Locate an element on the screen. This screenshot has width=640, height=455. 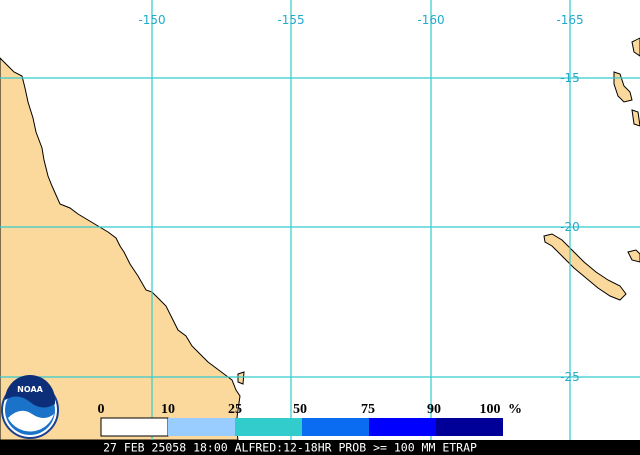
island is located at coordinates (241, 378).